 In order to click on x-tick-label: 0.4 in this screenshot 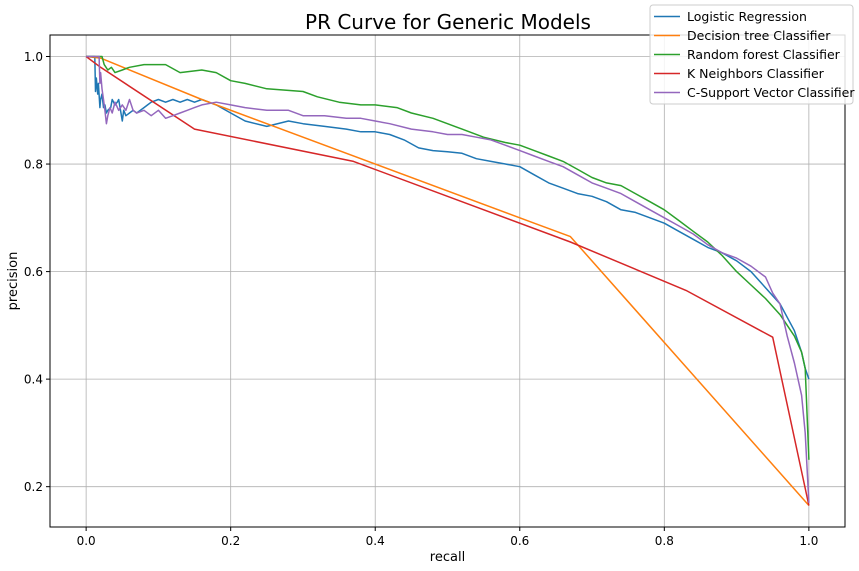, I will do `click(375, 541)`.